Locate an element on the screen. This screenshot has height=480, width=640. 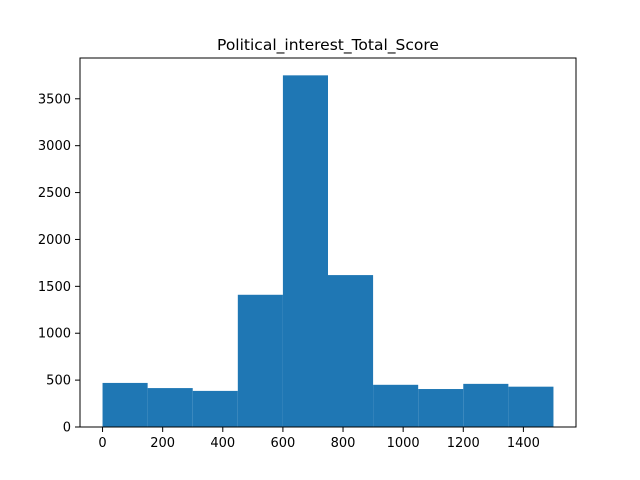
y-axis: 0 500 1000 1500 2000 2500 3000 3500 is located at coordinates (59, 264).